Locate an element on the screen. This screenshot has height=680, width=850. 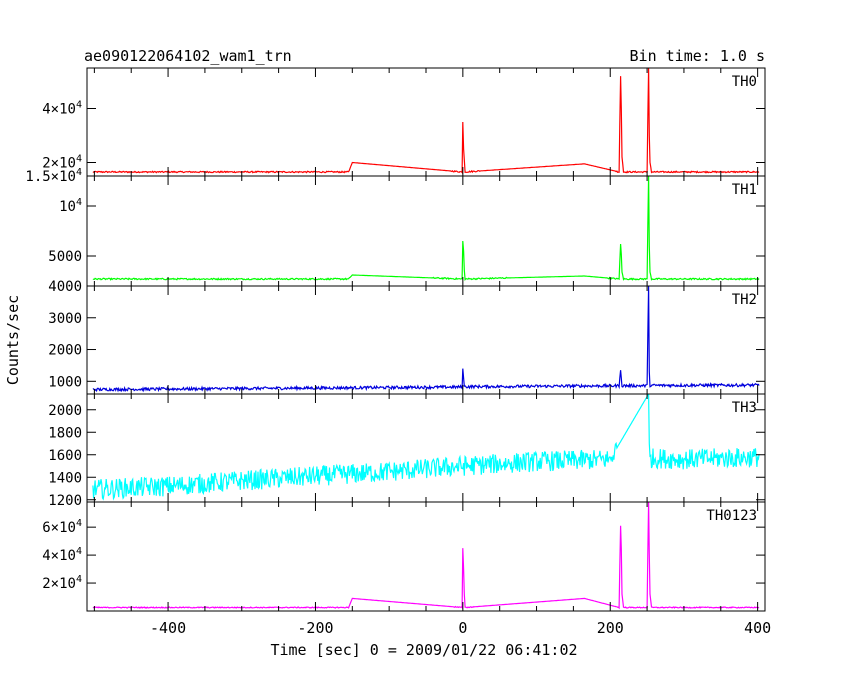
y-tick-label: 1600 is located at coordinates (65, 456).